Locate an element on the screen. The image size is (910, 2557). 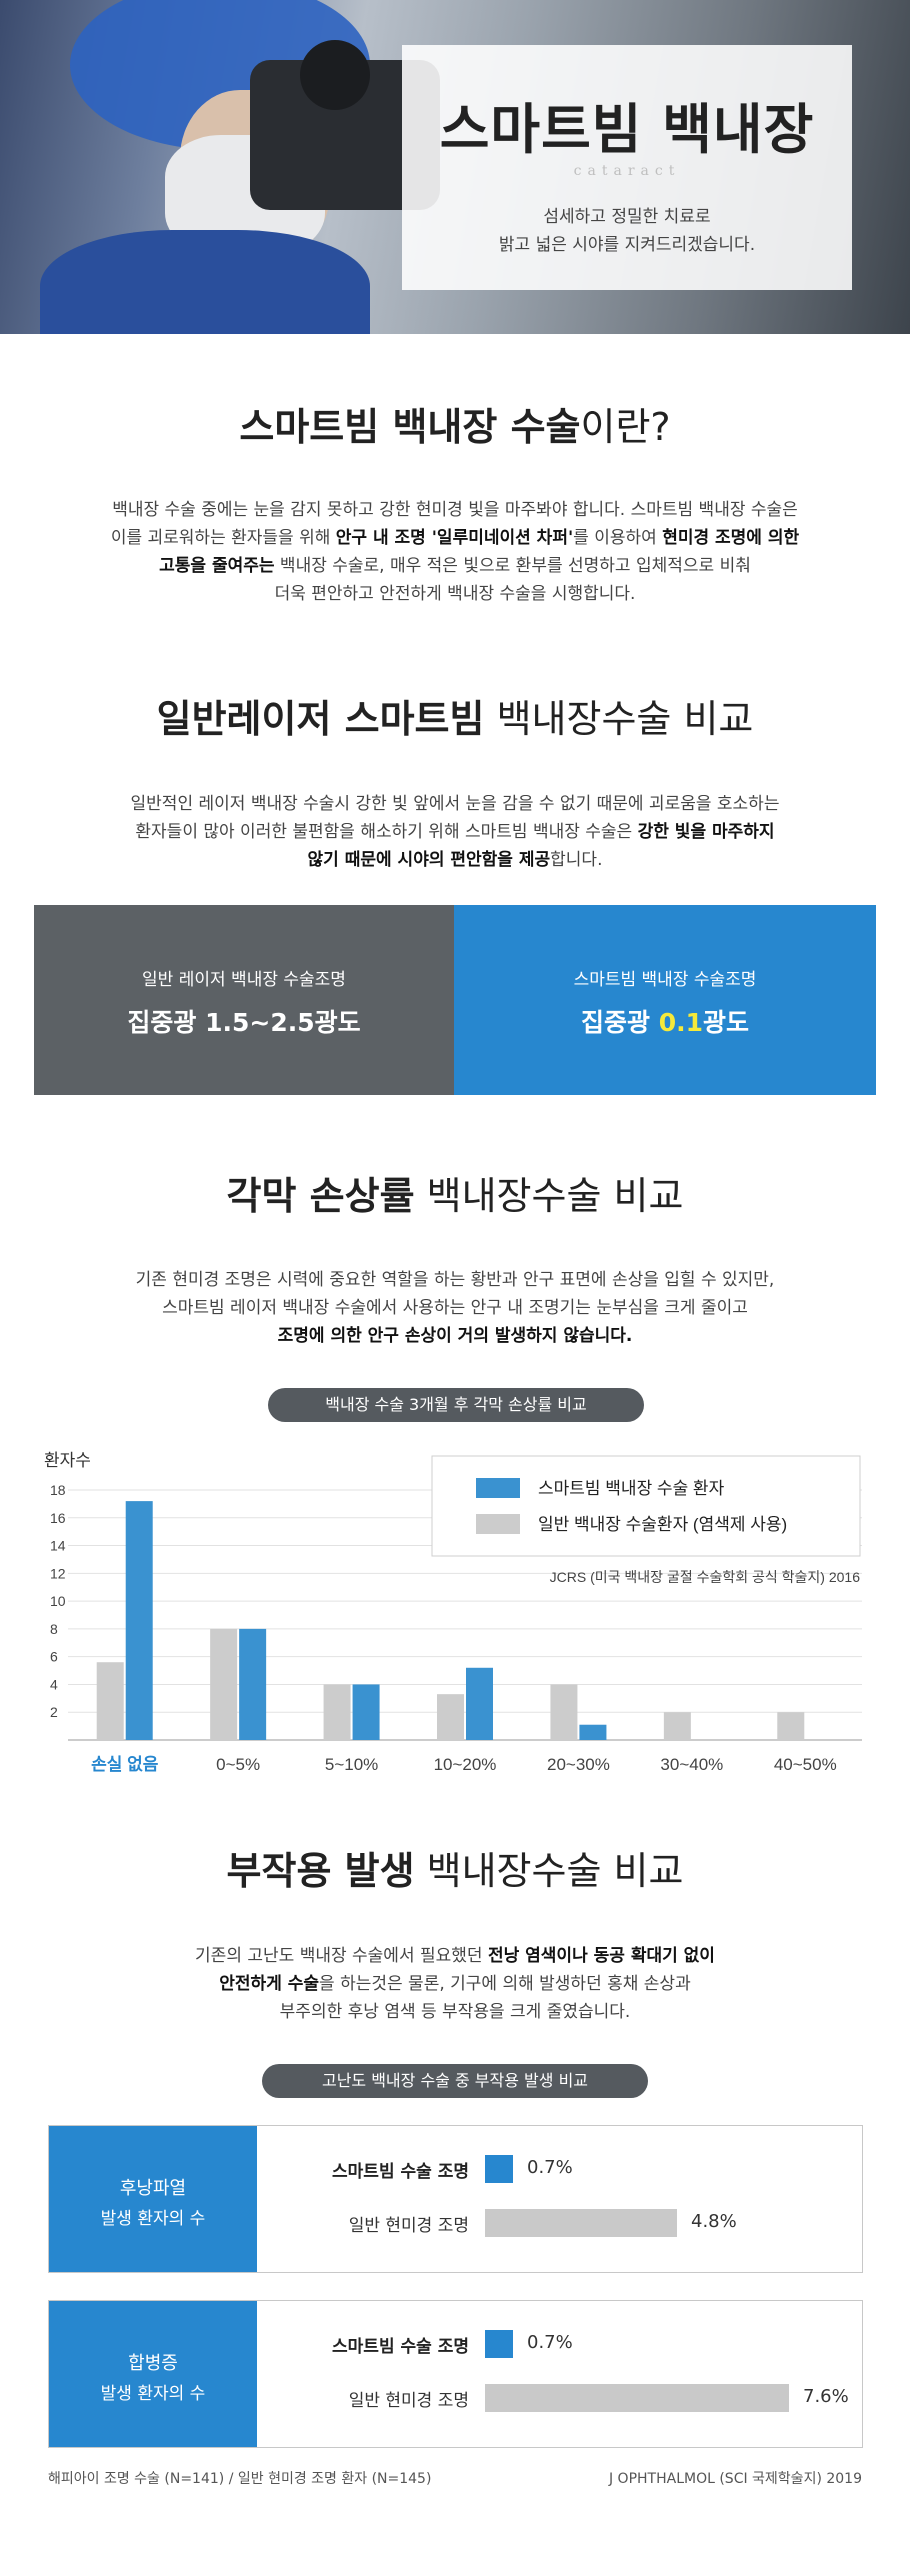
chart-legend-swatch-smartbeam is located at coordinates (498, 1488).